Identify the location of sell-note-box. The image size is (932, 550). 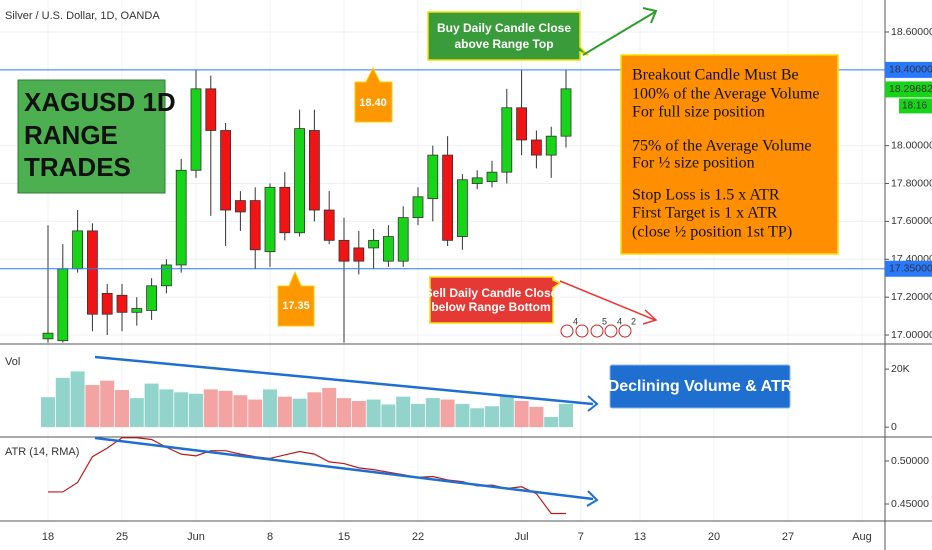
(495, 300).